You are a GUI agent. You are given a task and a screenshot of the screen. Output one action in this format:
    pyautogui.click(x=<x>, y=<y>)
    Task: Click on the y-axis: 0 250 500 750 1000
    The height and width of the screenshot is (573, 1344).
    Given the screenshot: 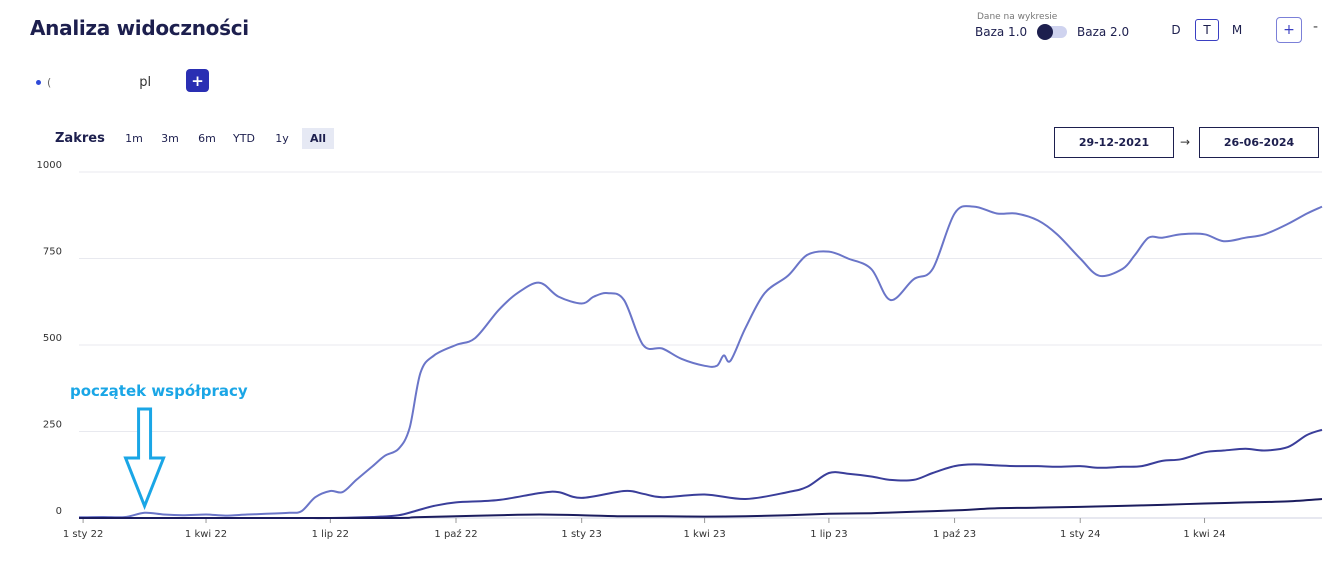 What is the action you would take?
    pyautogui.click(x=49, y=338)
    